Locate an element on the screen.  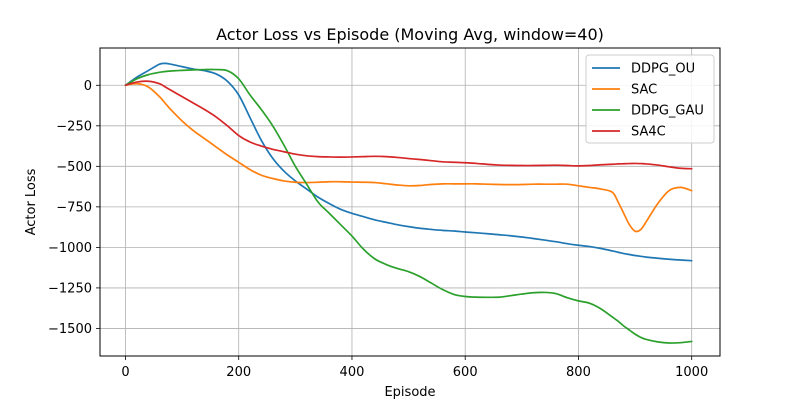
x-tick-label: 800 is located at coordinates (578, 372).